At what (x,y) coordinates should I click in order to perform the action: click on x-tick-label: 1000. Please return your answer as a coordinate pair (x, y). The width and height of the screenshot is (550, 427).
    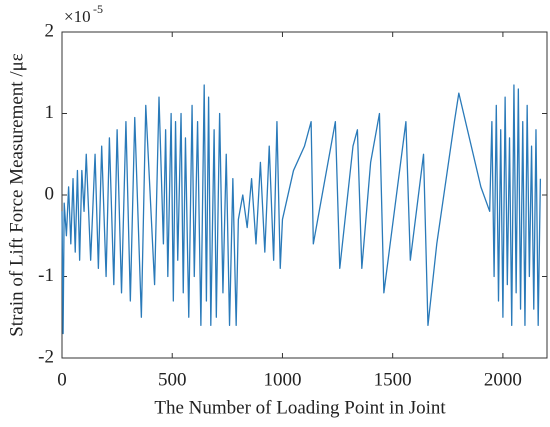
    Looking at the image, I should click on (282, 379).